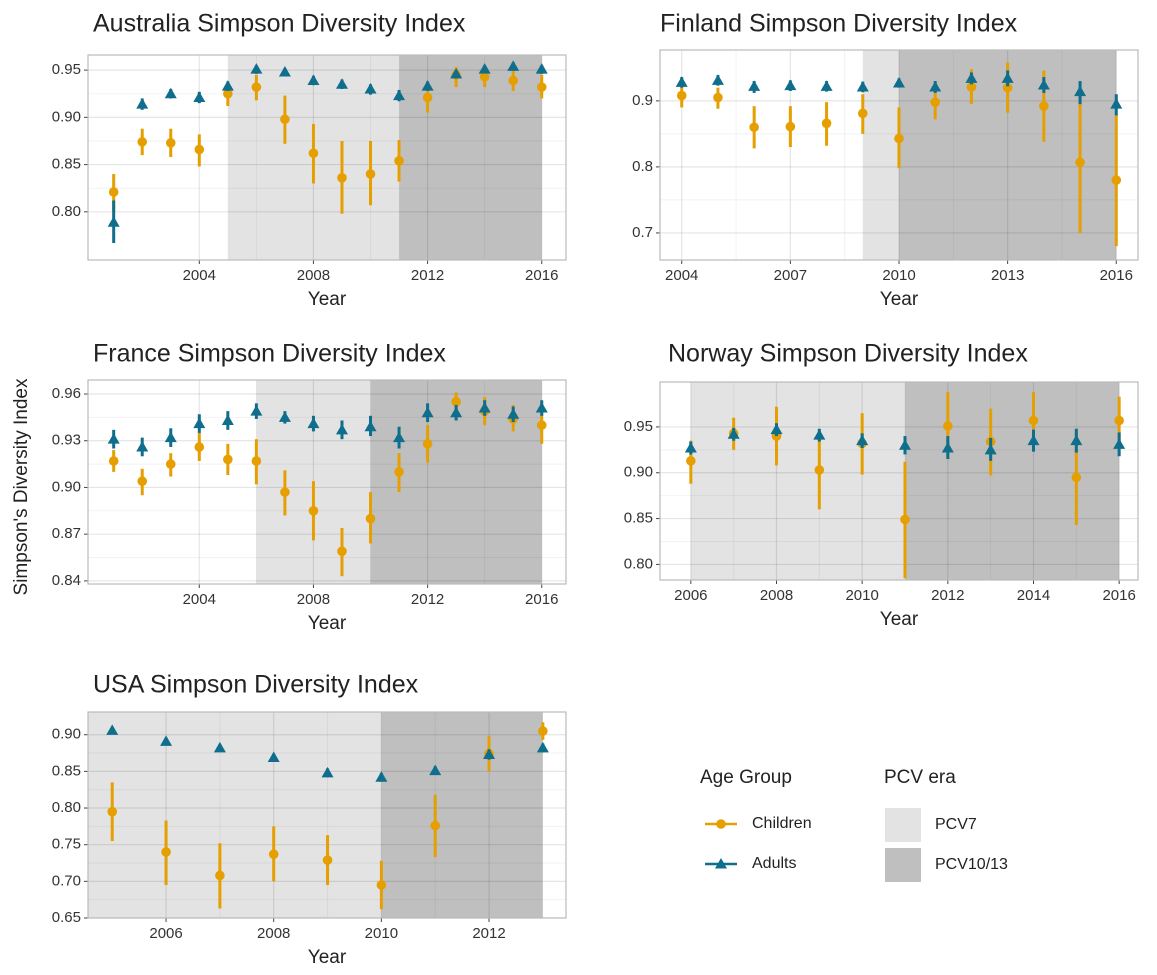  What do you see at coordinates (947, 595) in the screenshot?
I see `x-tick-label: 2012` at bounding box center [947, 595].